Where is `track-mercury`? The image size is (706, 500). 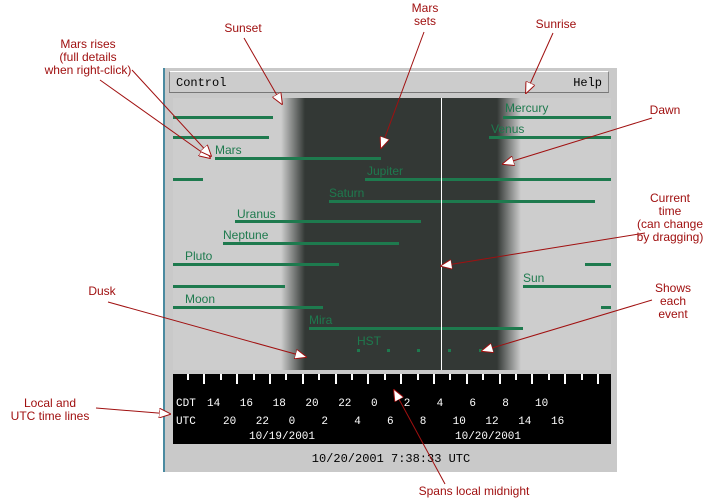
track-mercury is located at coordinates (557, 117).